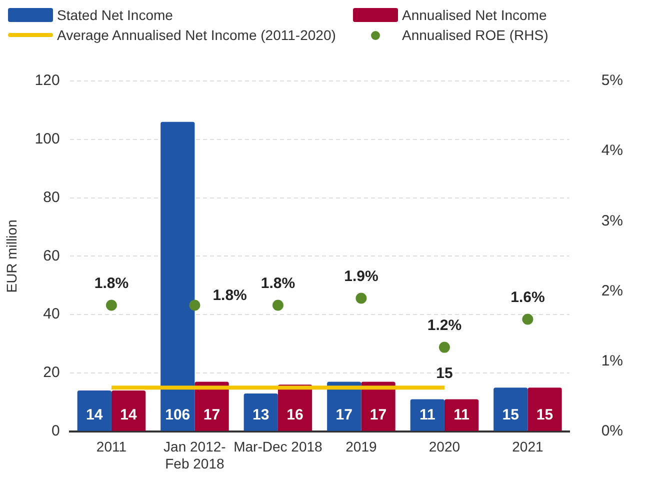  What do you see at coordinates (444, 446) in the screenshot?
I see `x-tick-label: 2020` at bounding box center [444, 446].